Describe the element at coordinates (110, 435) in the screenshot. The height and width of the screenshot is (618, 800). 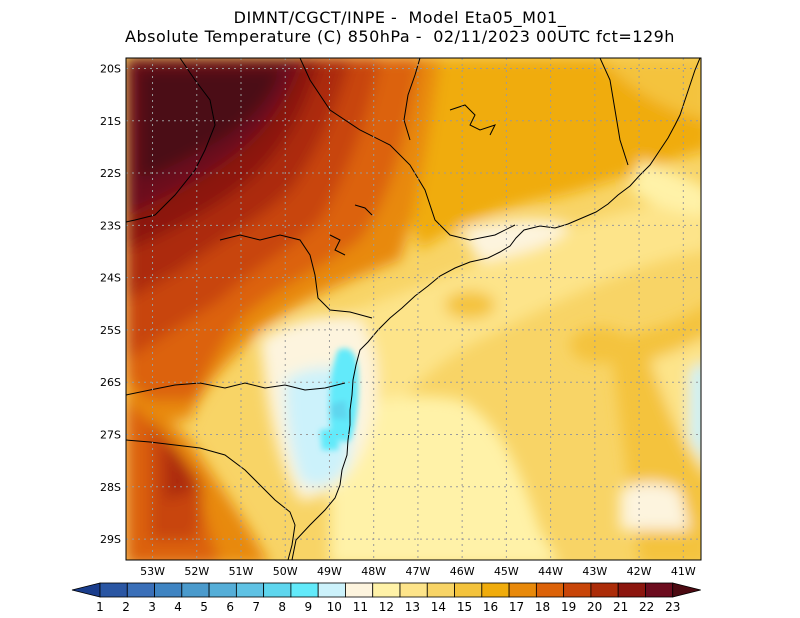
I see `lat-tick-label: 27S` at that location.